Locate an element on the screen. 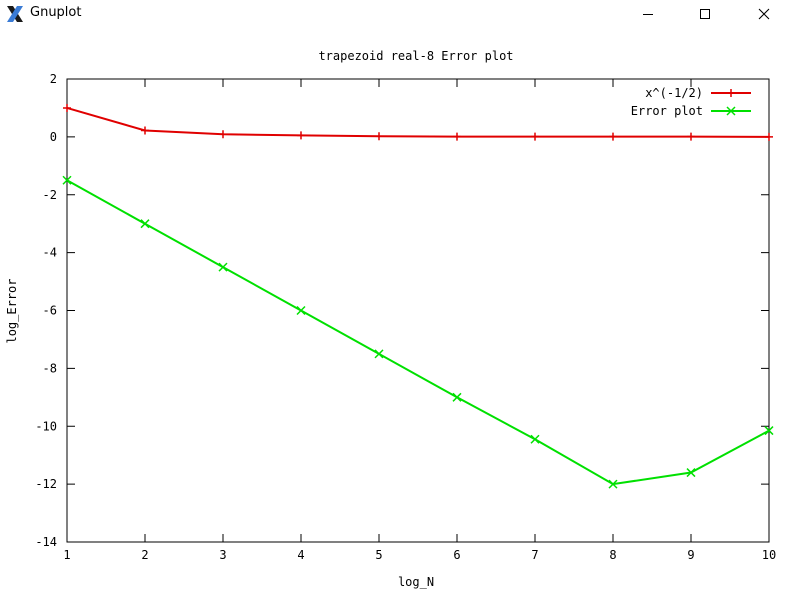 This screenshot has width=787, height=594. y-tick-label: -2 is located at coordinates (50, 195).